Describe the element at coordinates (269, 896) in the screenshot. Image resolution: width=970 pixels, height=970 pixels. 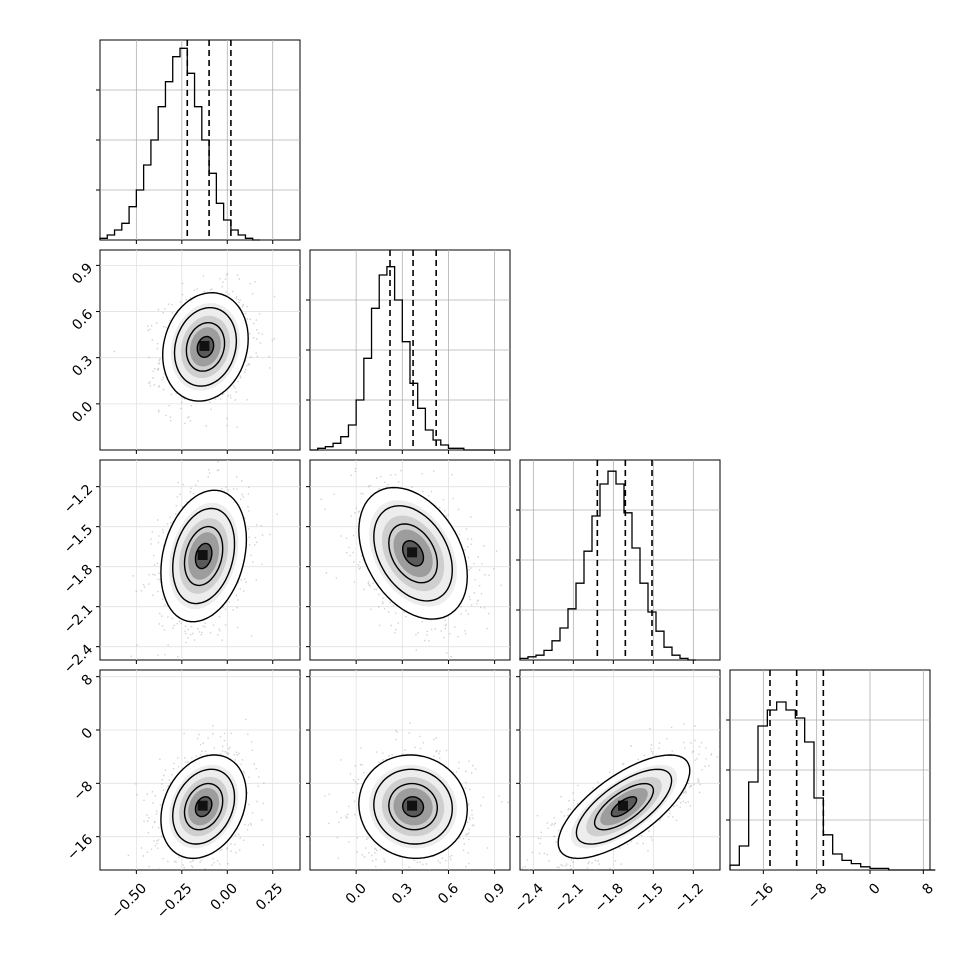
I see `x-tick-label: 0.25` at that location.